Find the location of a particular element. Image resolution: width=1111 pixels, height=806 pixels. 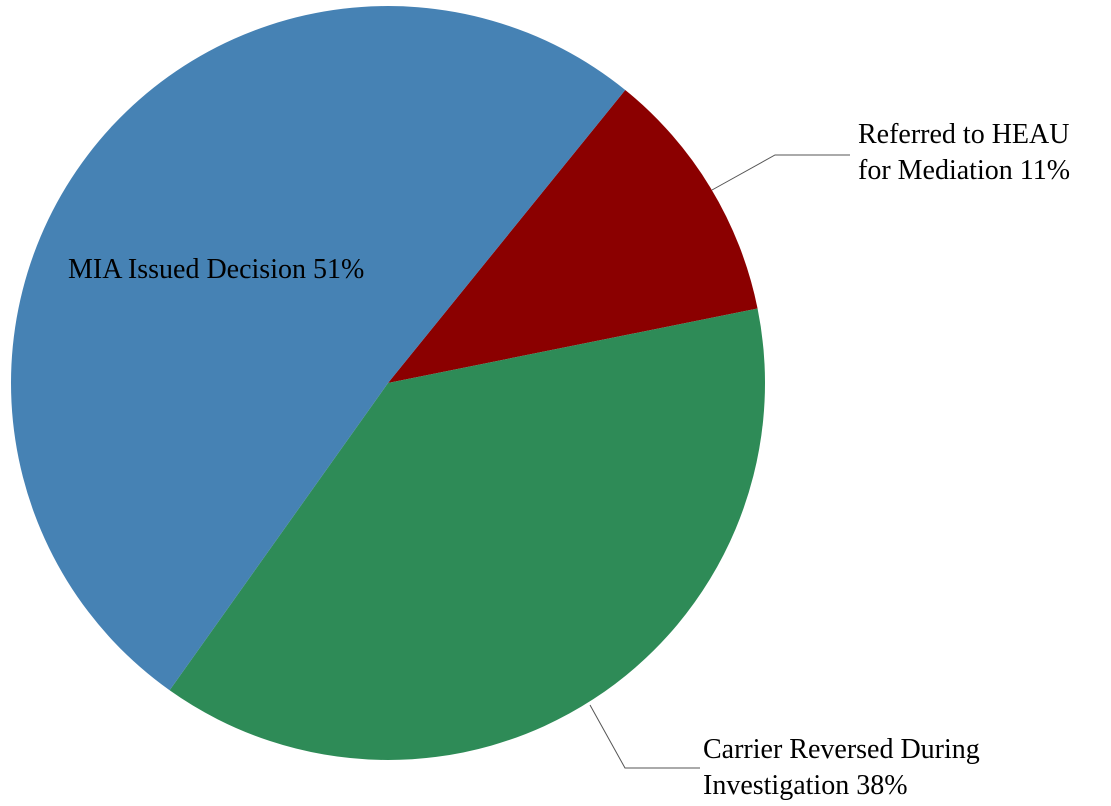

slice-label: Referred to HEAU for Mediation 11% is located at coordinates (983, 153).